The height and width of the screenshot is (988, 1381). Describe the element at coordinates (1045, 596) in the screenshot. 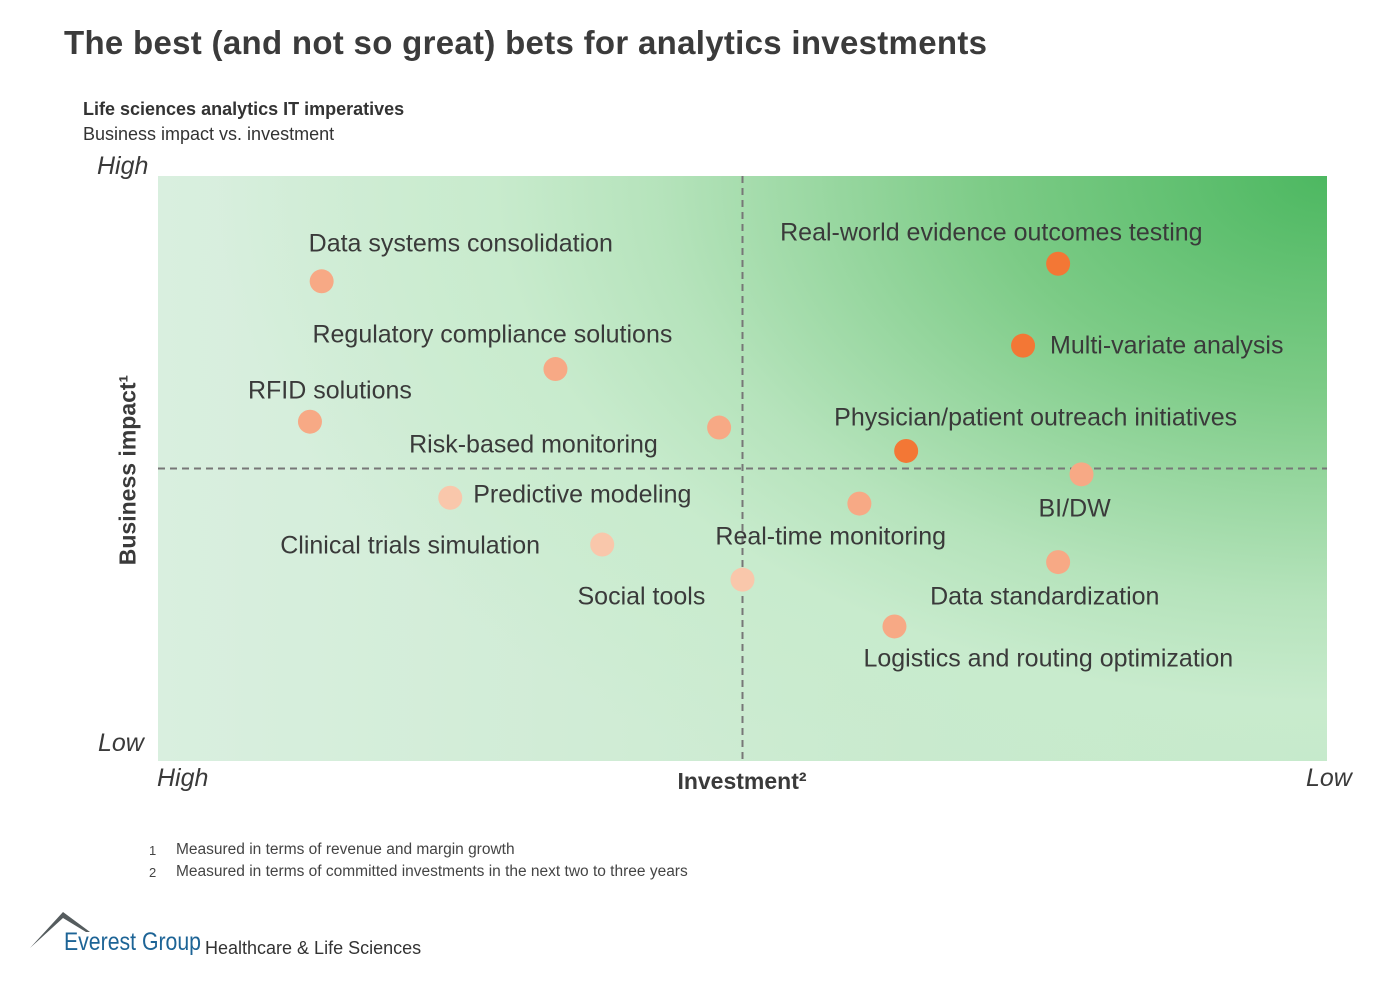

I see `point-label: Data standardization` at that location.